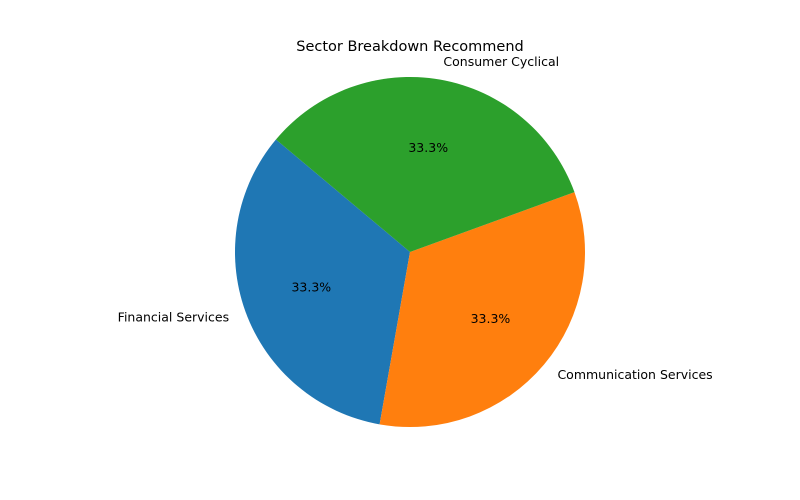  I want to click on pie-slice-consumer-cyclical, so click(425, 164).